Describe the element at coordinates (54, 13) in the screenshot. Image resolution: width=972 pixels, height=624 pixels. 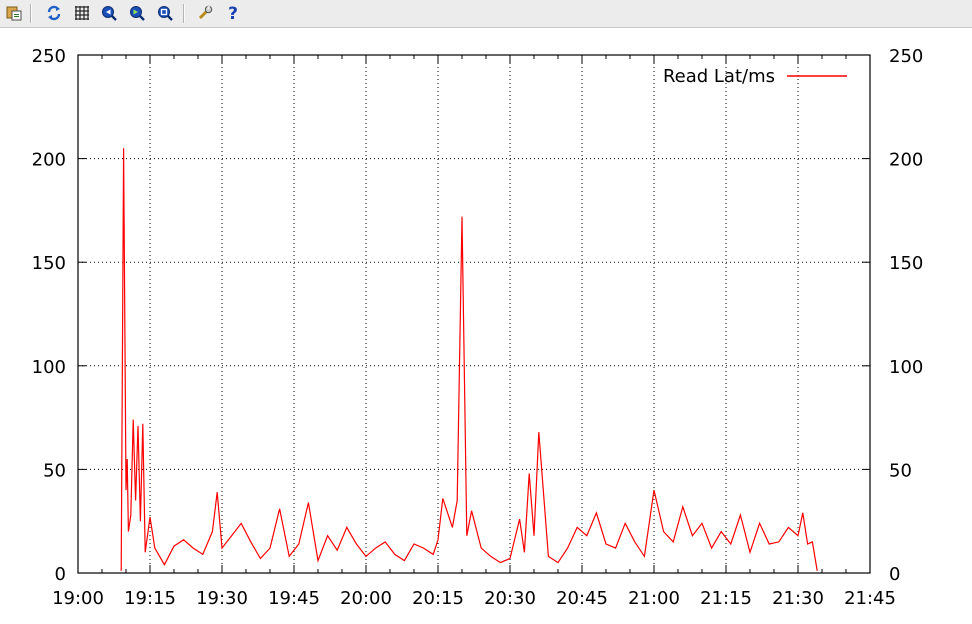
I see `replot-icon` at that location.